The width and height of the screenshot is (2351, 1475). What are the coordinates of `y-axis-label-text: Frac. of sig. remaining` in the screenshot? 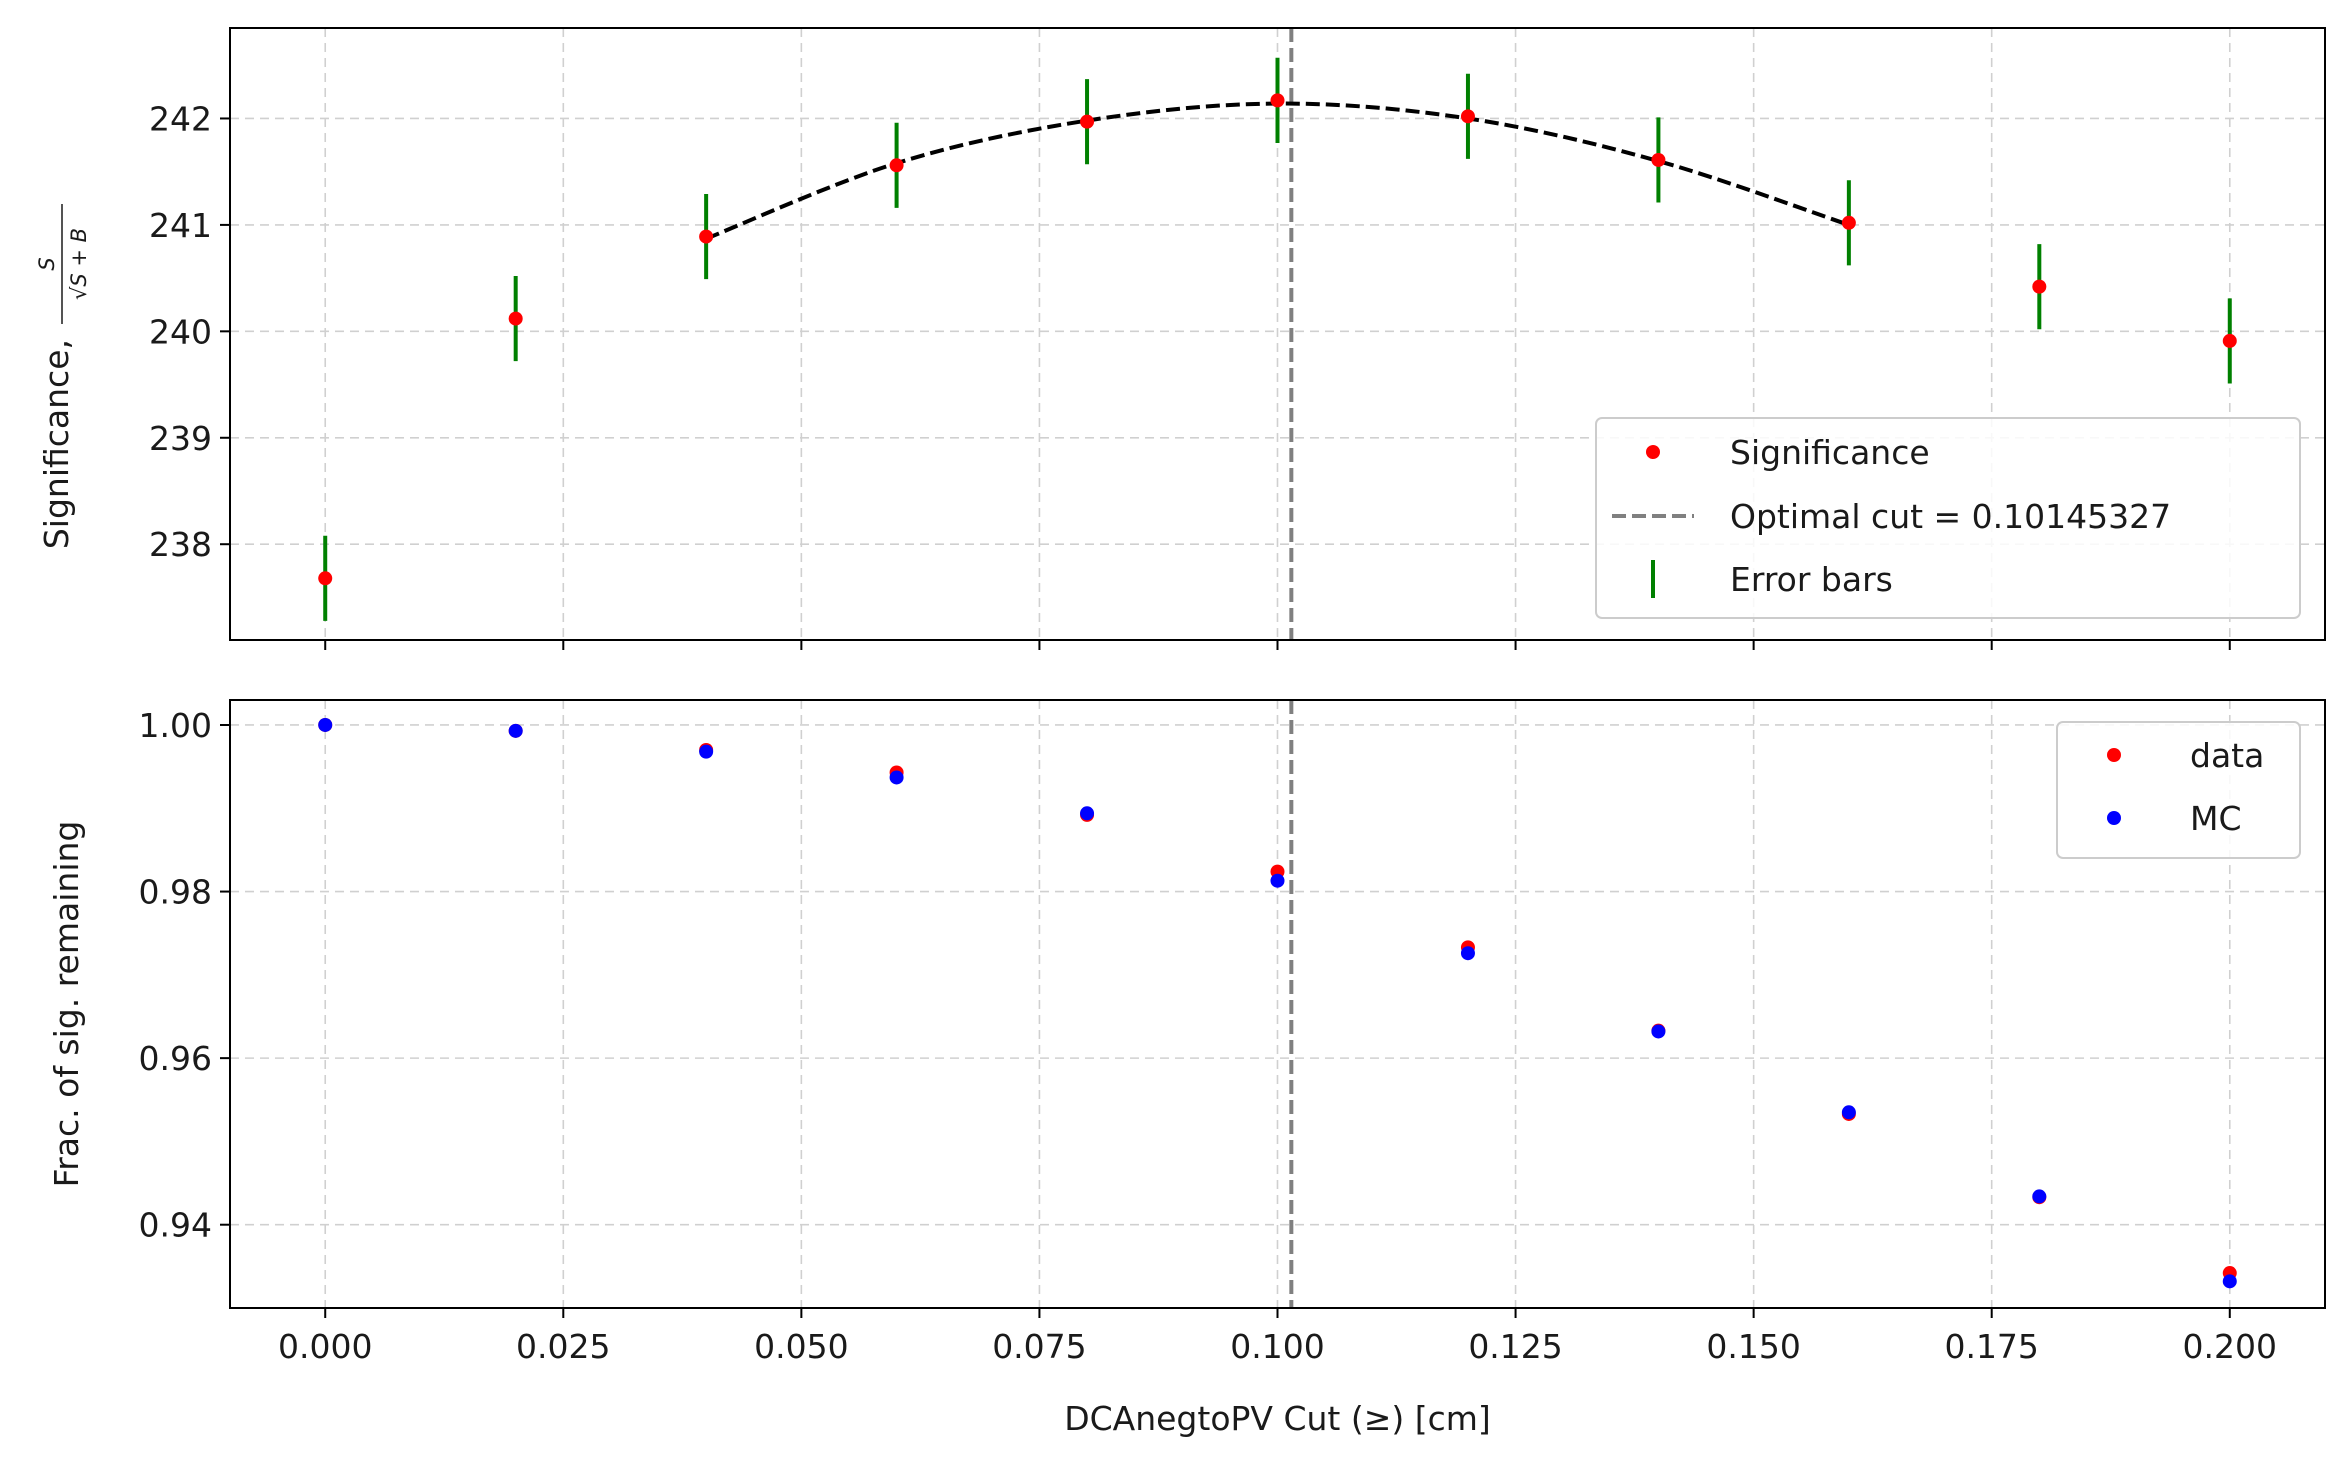 It's located at (66, 1004).